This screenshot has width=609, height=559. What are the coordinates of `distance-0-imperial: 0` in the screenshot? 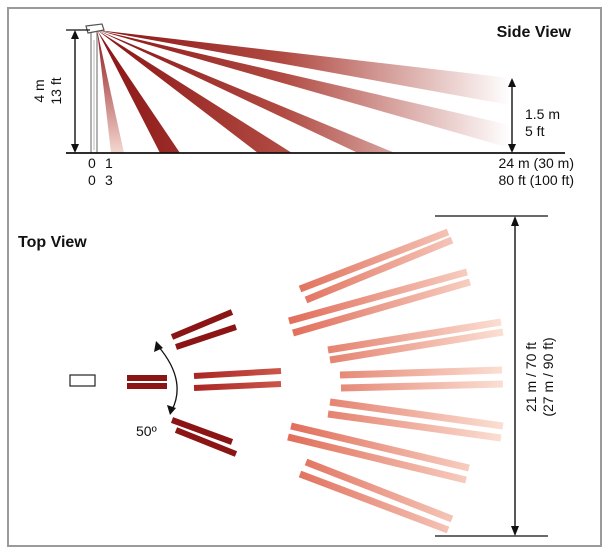 It's located at (92, 180).